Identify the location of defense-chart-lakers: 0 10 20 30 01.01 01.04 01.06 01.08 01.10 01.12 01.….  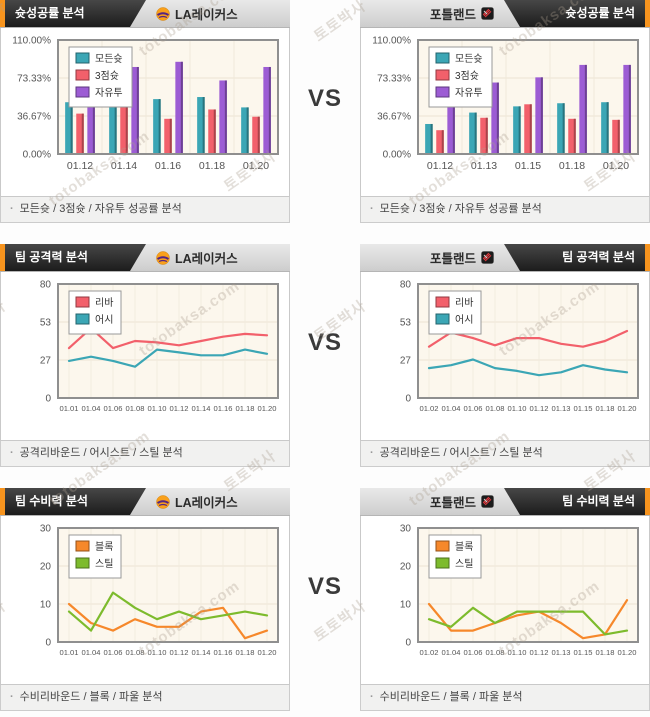
(146, 600).